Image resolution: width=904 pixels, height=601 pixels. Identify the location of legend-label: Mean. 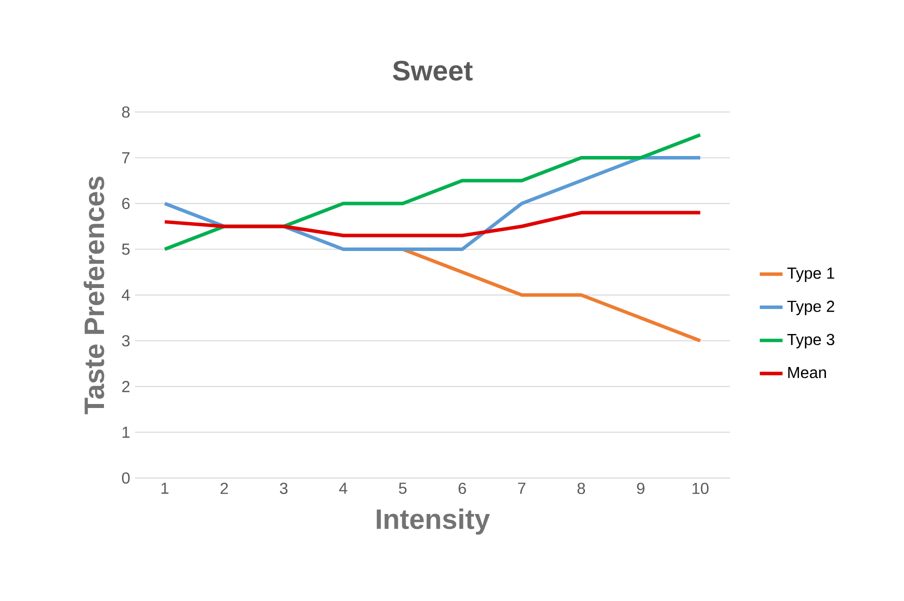
(807, 372).